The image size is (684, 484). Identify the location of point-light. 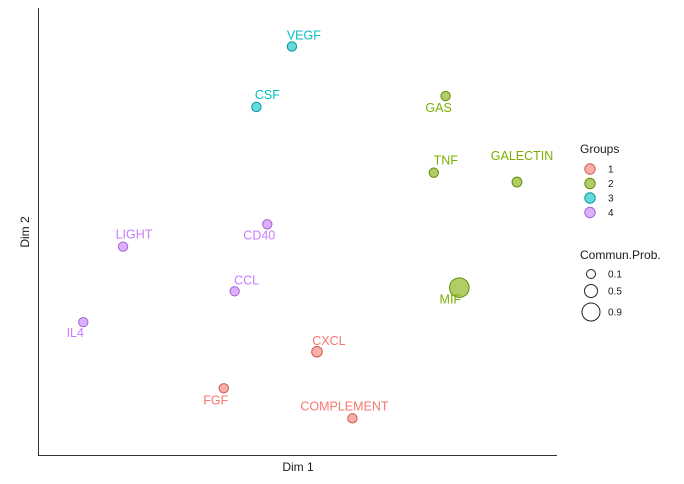
(123, 246).